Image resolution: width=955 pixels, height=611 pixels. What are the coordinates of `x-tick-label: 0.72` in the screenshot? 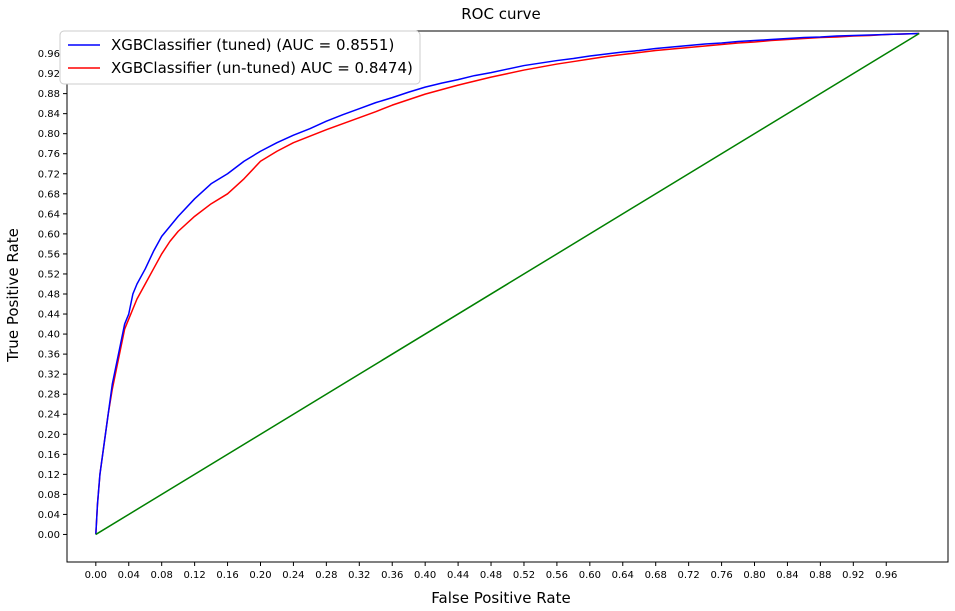 It's located at (689, 575).